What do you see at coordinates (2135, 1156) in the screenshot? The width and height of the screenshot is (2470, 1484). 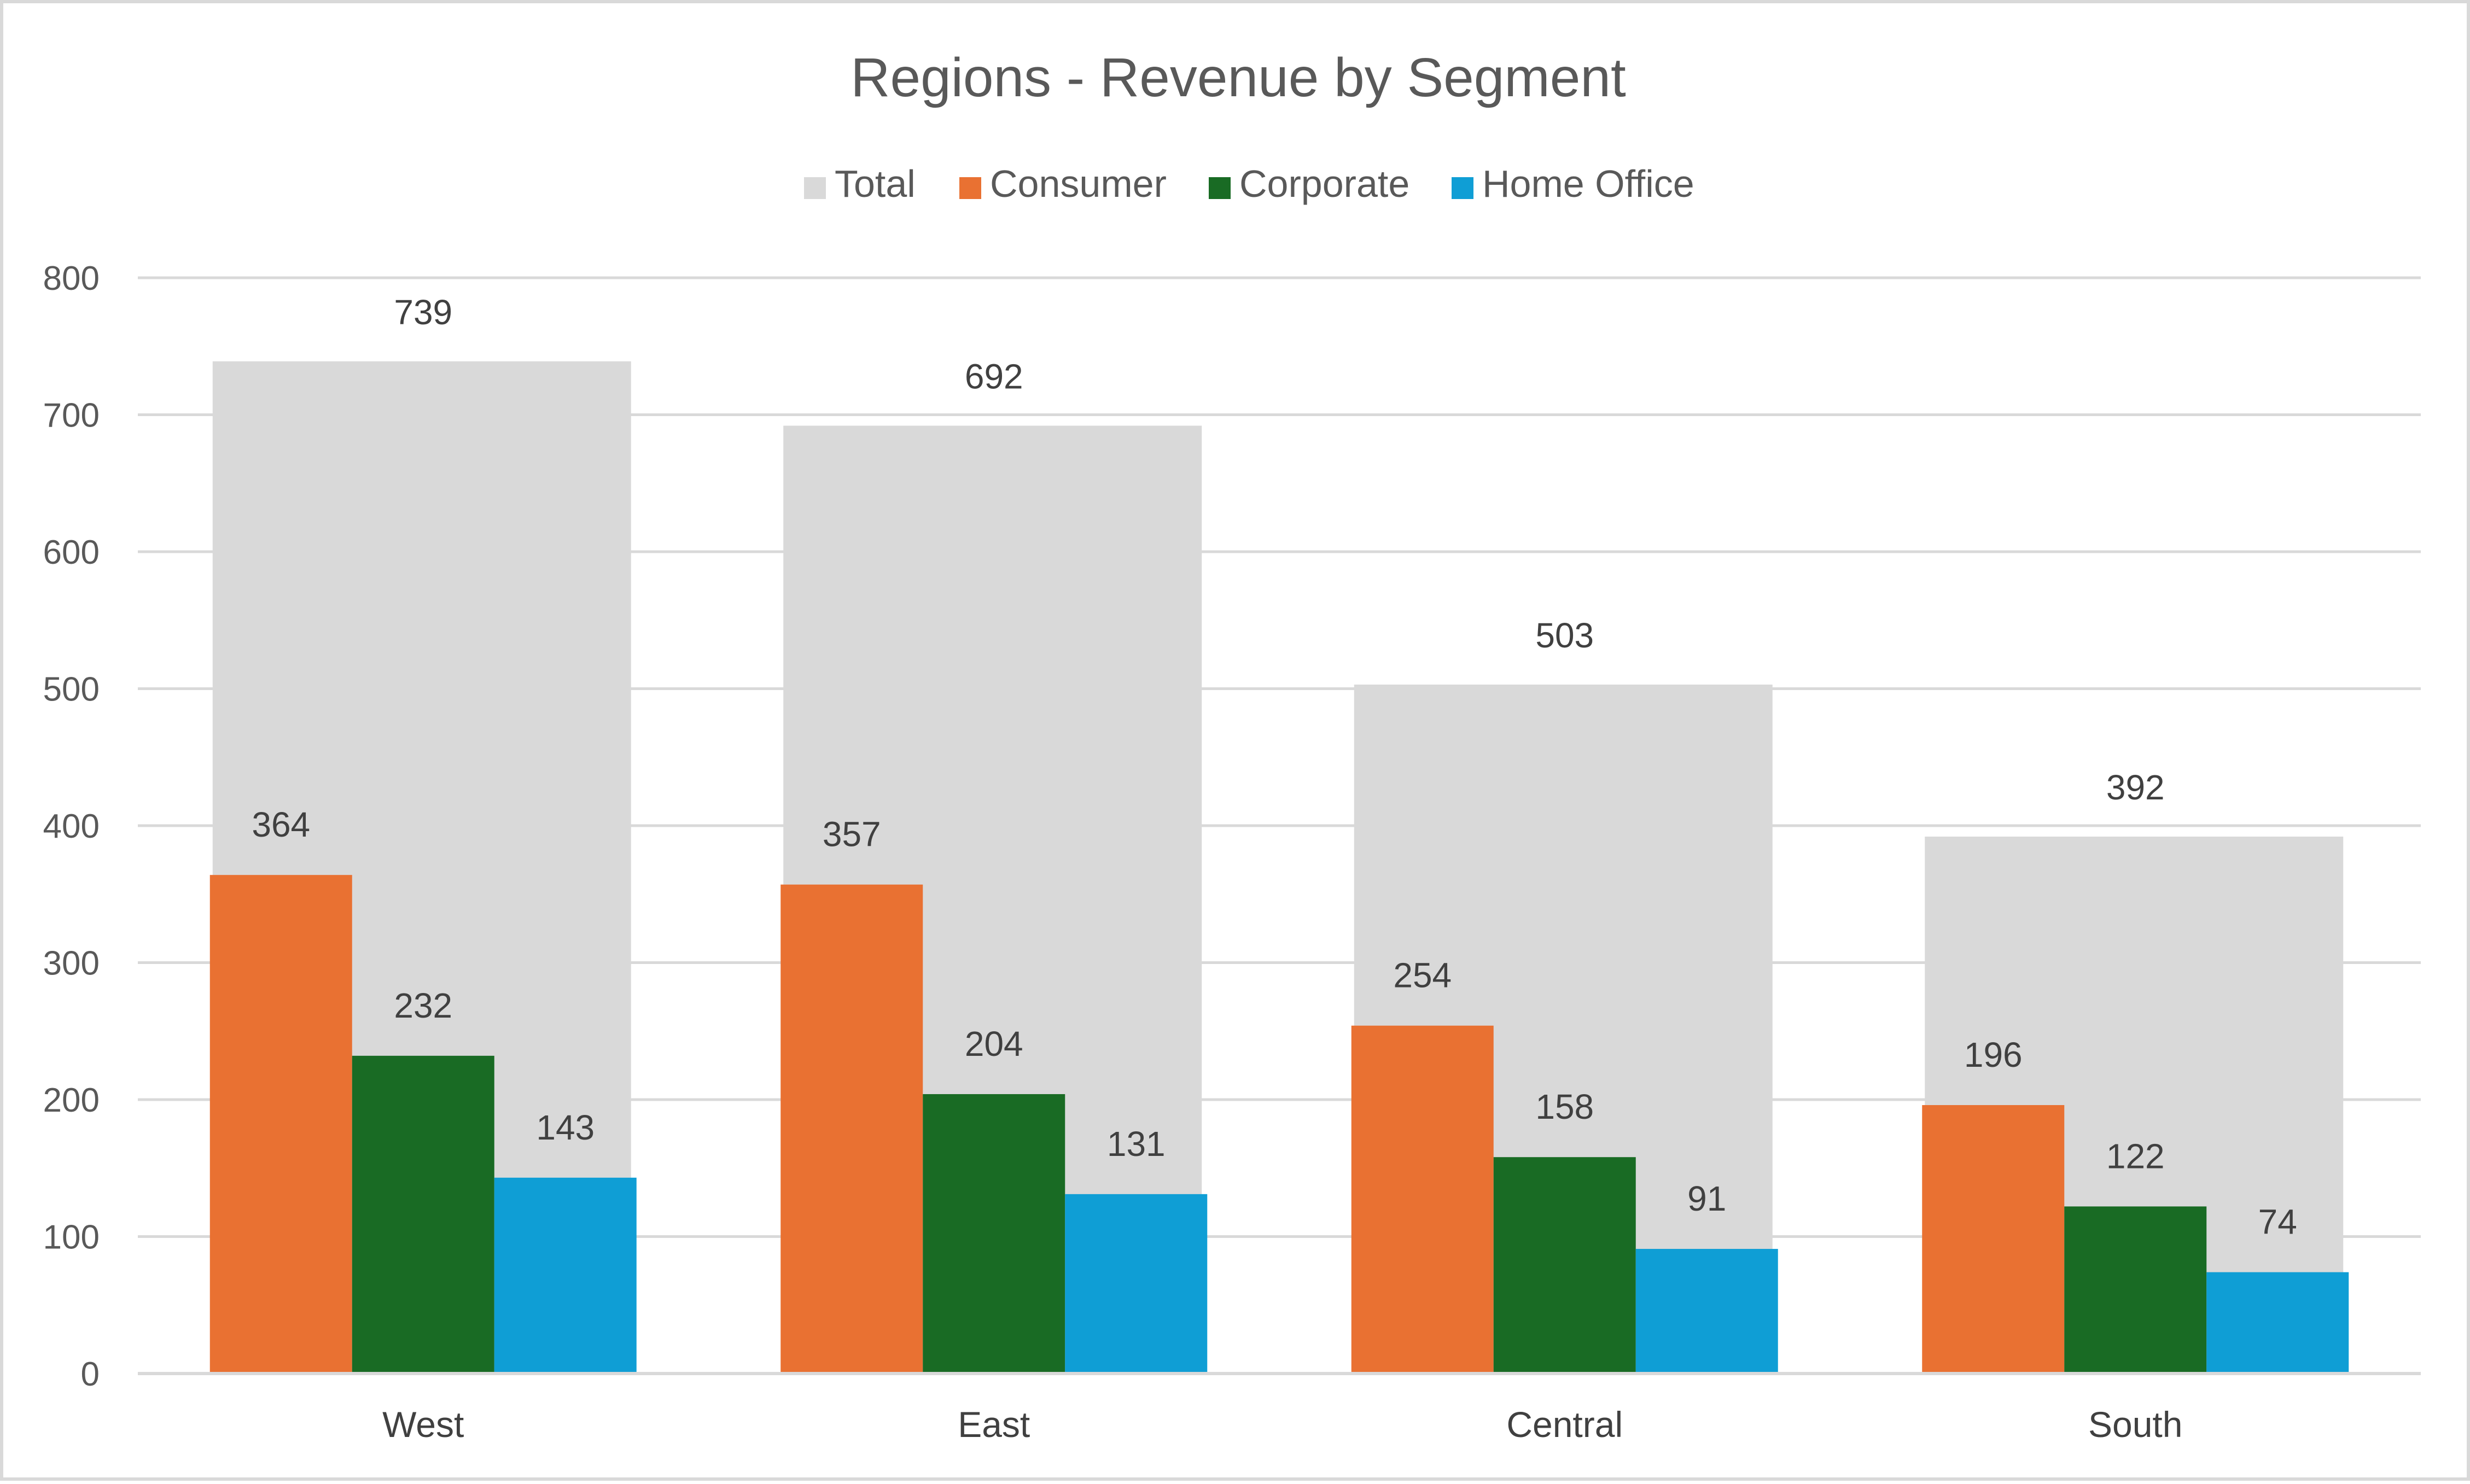 I see `corporate-label-south: 122` at bounding box center [2135, 1156].